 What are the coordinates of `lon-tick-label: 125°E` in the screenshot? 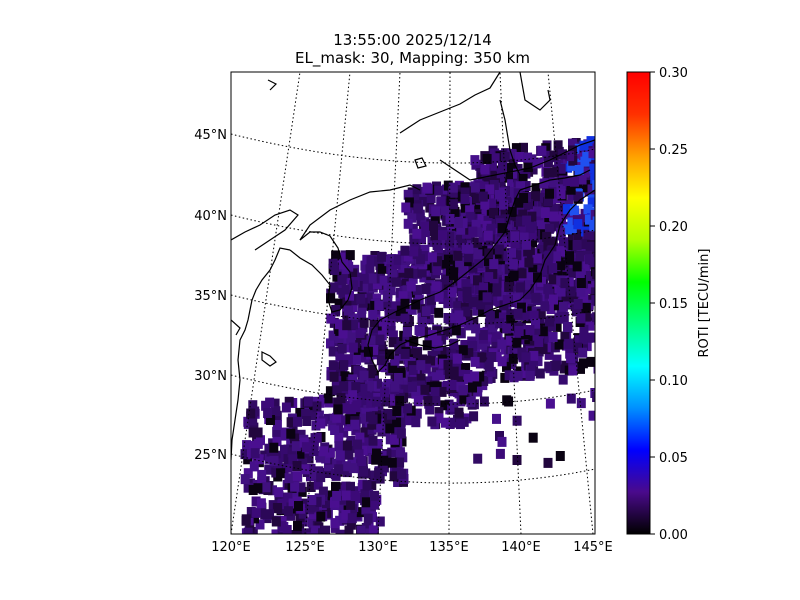 It's located at (305, 547).